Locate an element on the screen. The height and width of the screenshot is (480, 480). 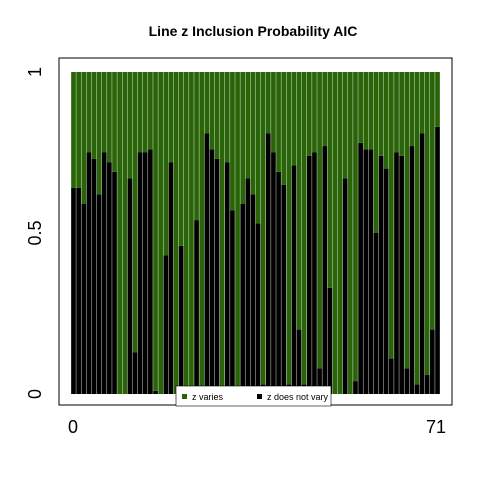
y-tick-label-1: 1 is located at coordinates (35, 72).